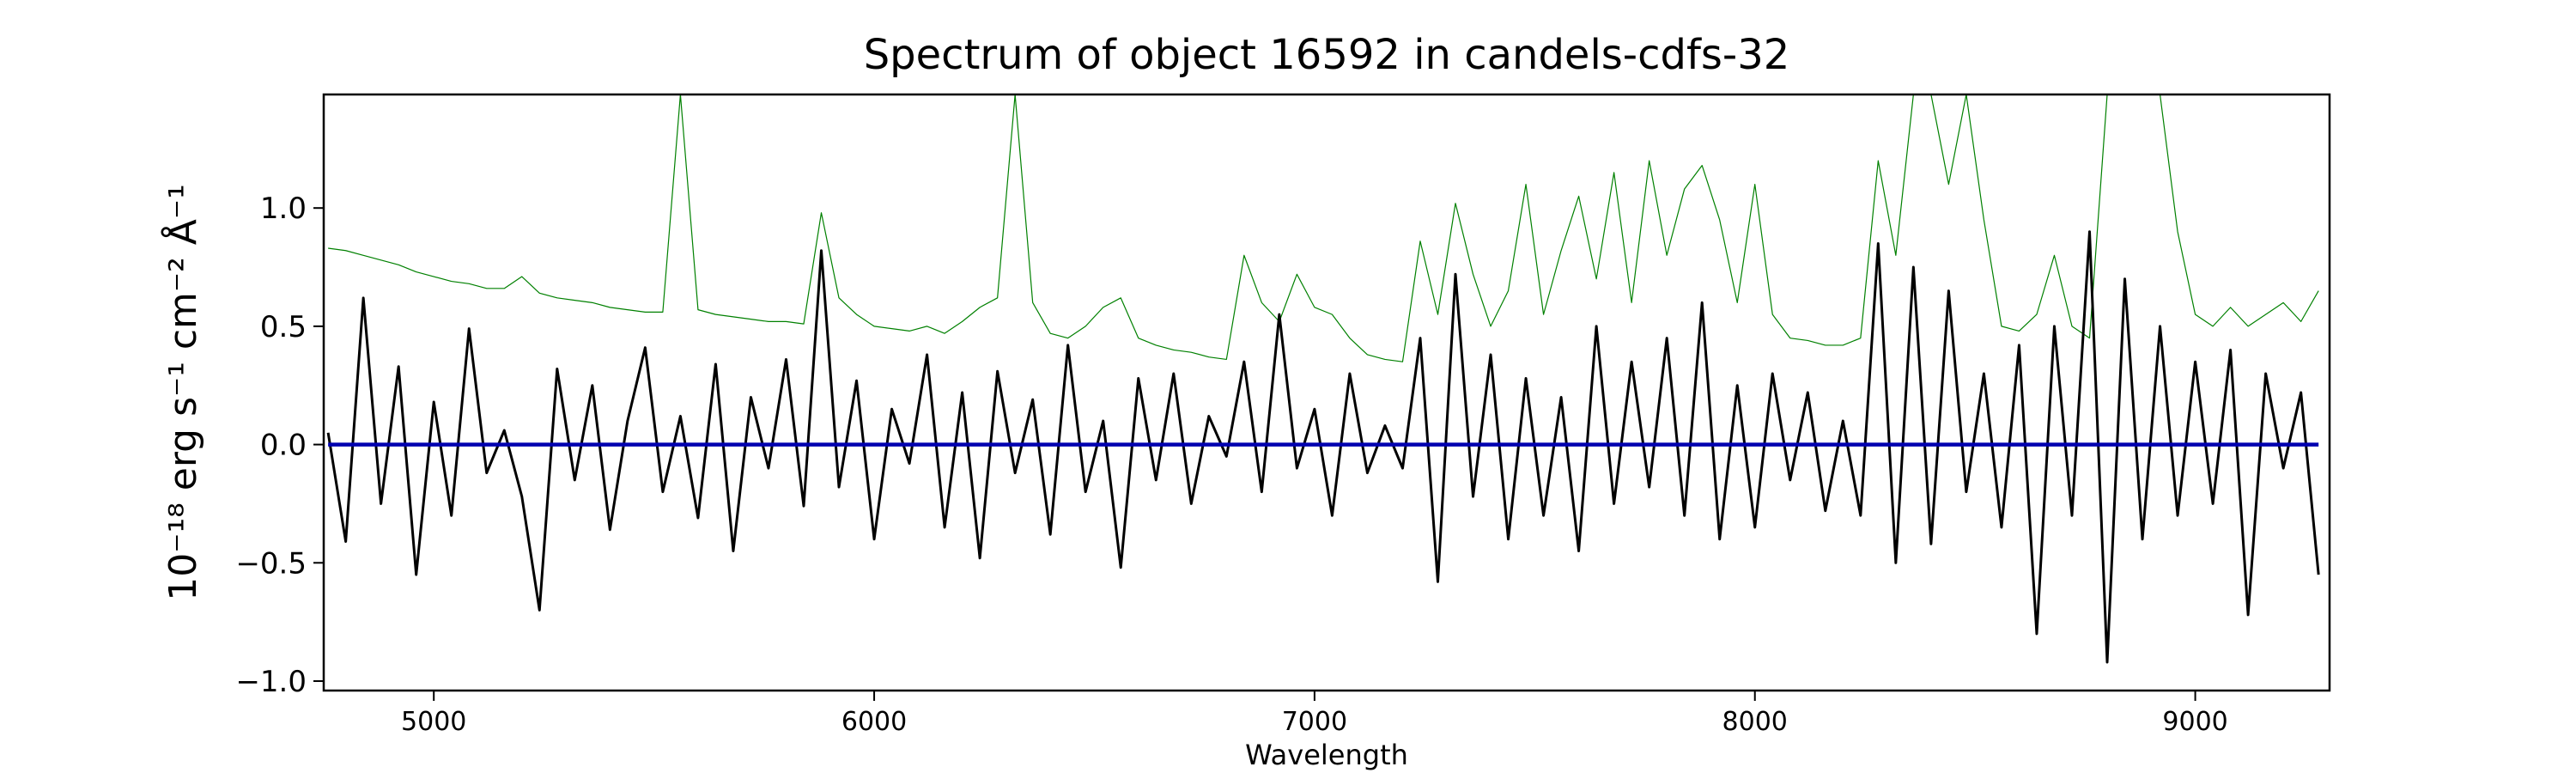 The image size is (2576, 773). Describe the element at coordinates (2194, 722) in the screenshot. I see `x-tick-label: 9000` at that location.